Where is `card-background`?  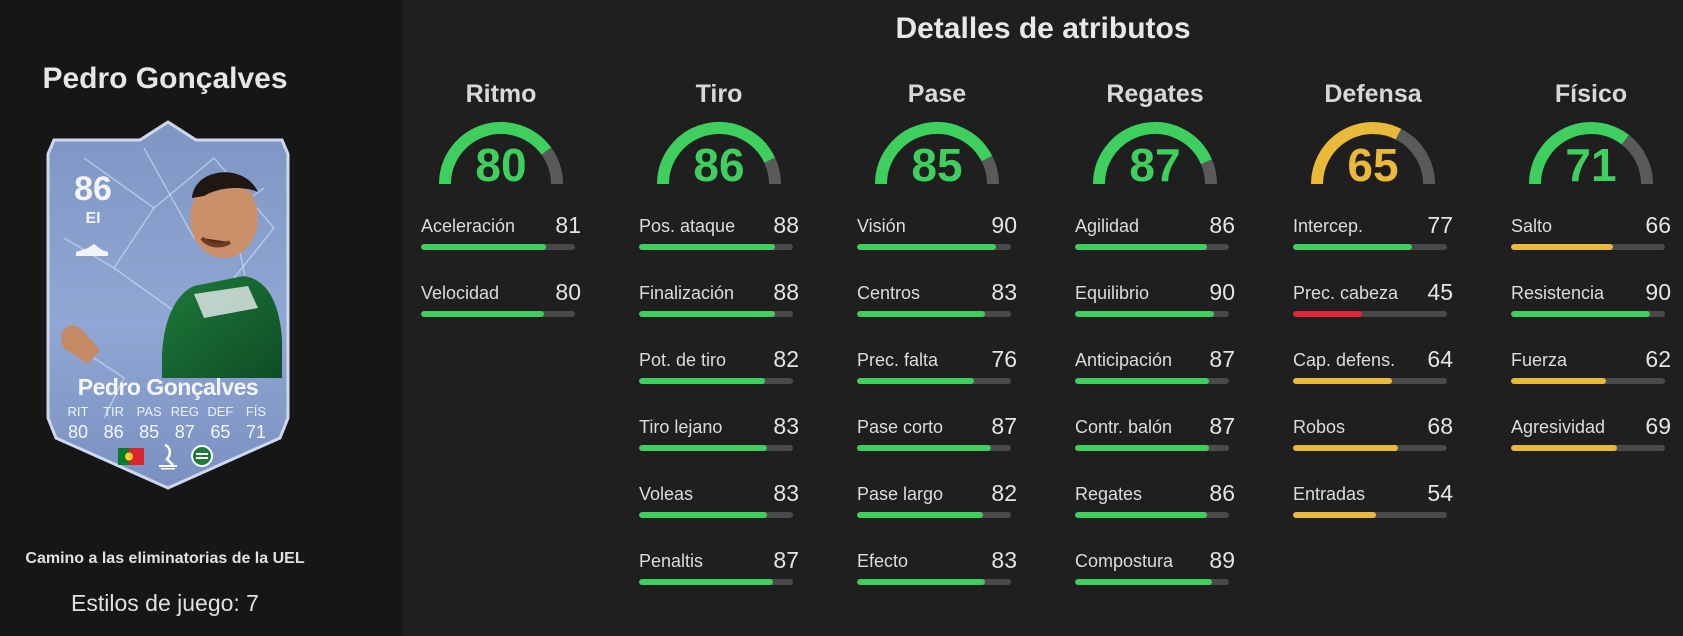
card-background is located at coordinates (168, 305).